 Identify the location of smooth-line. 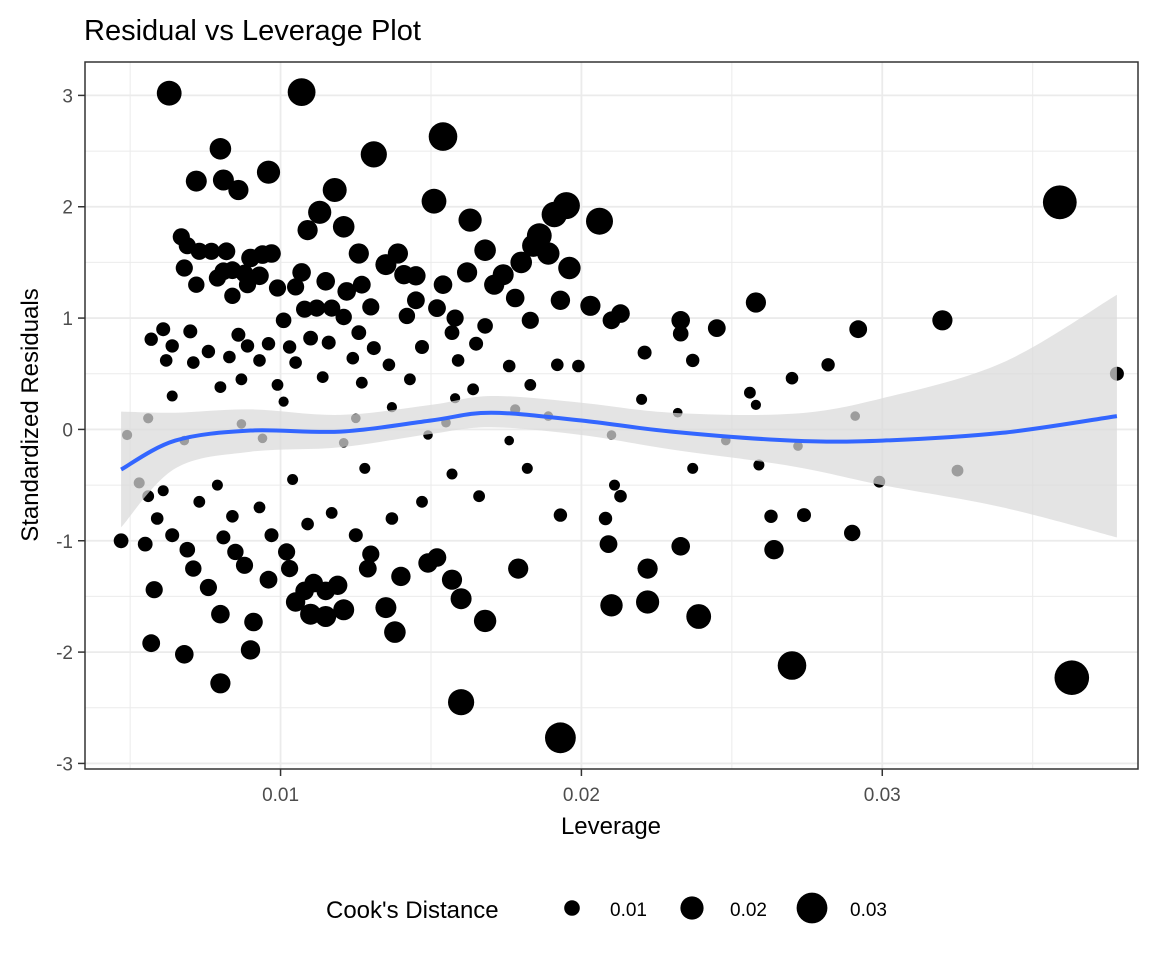
(619, 441).